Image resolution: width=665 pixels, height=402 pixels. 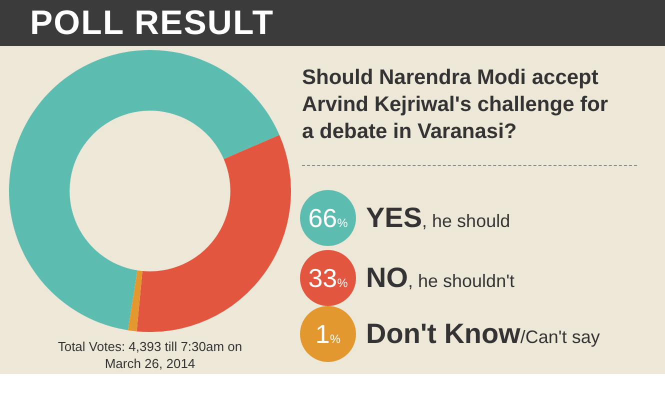 What do you see at coordinates (328, 277) in the screenshot?
I see `data-label: 33%` at bounding box center [328, 277].